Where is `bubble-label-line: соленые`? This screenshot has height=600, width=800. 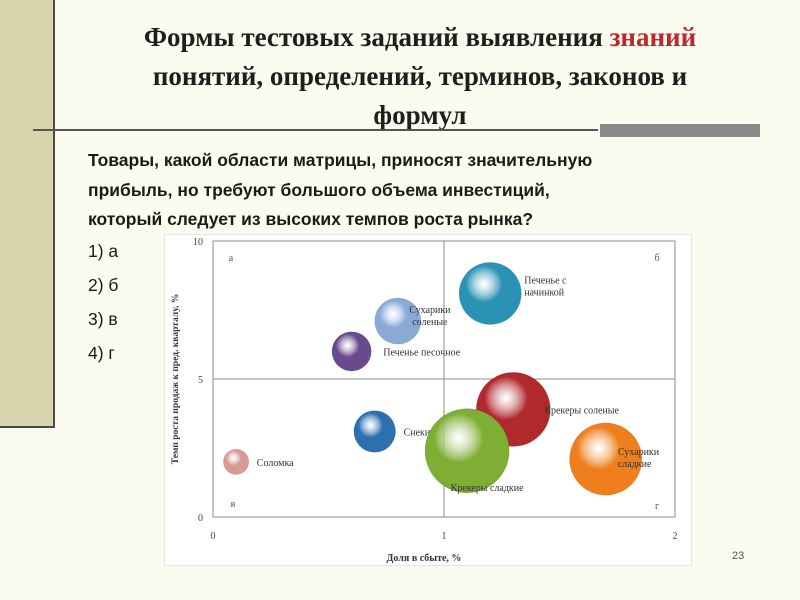 bubble-label-line: соленые is located at coordinates (430, 322).